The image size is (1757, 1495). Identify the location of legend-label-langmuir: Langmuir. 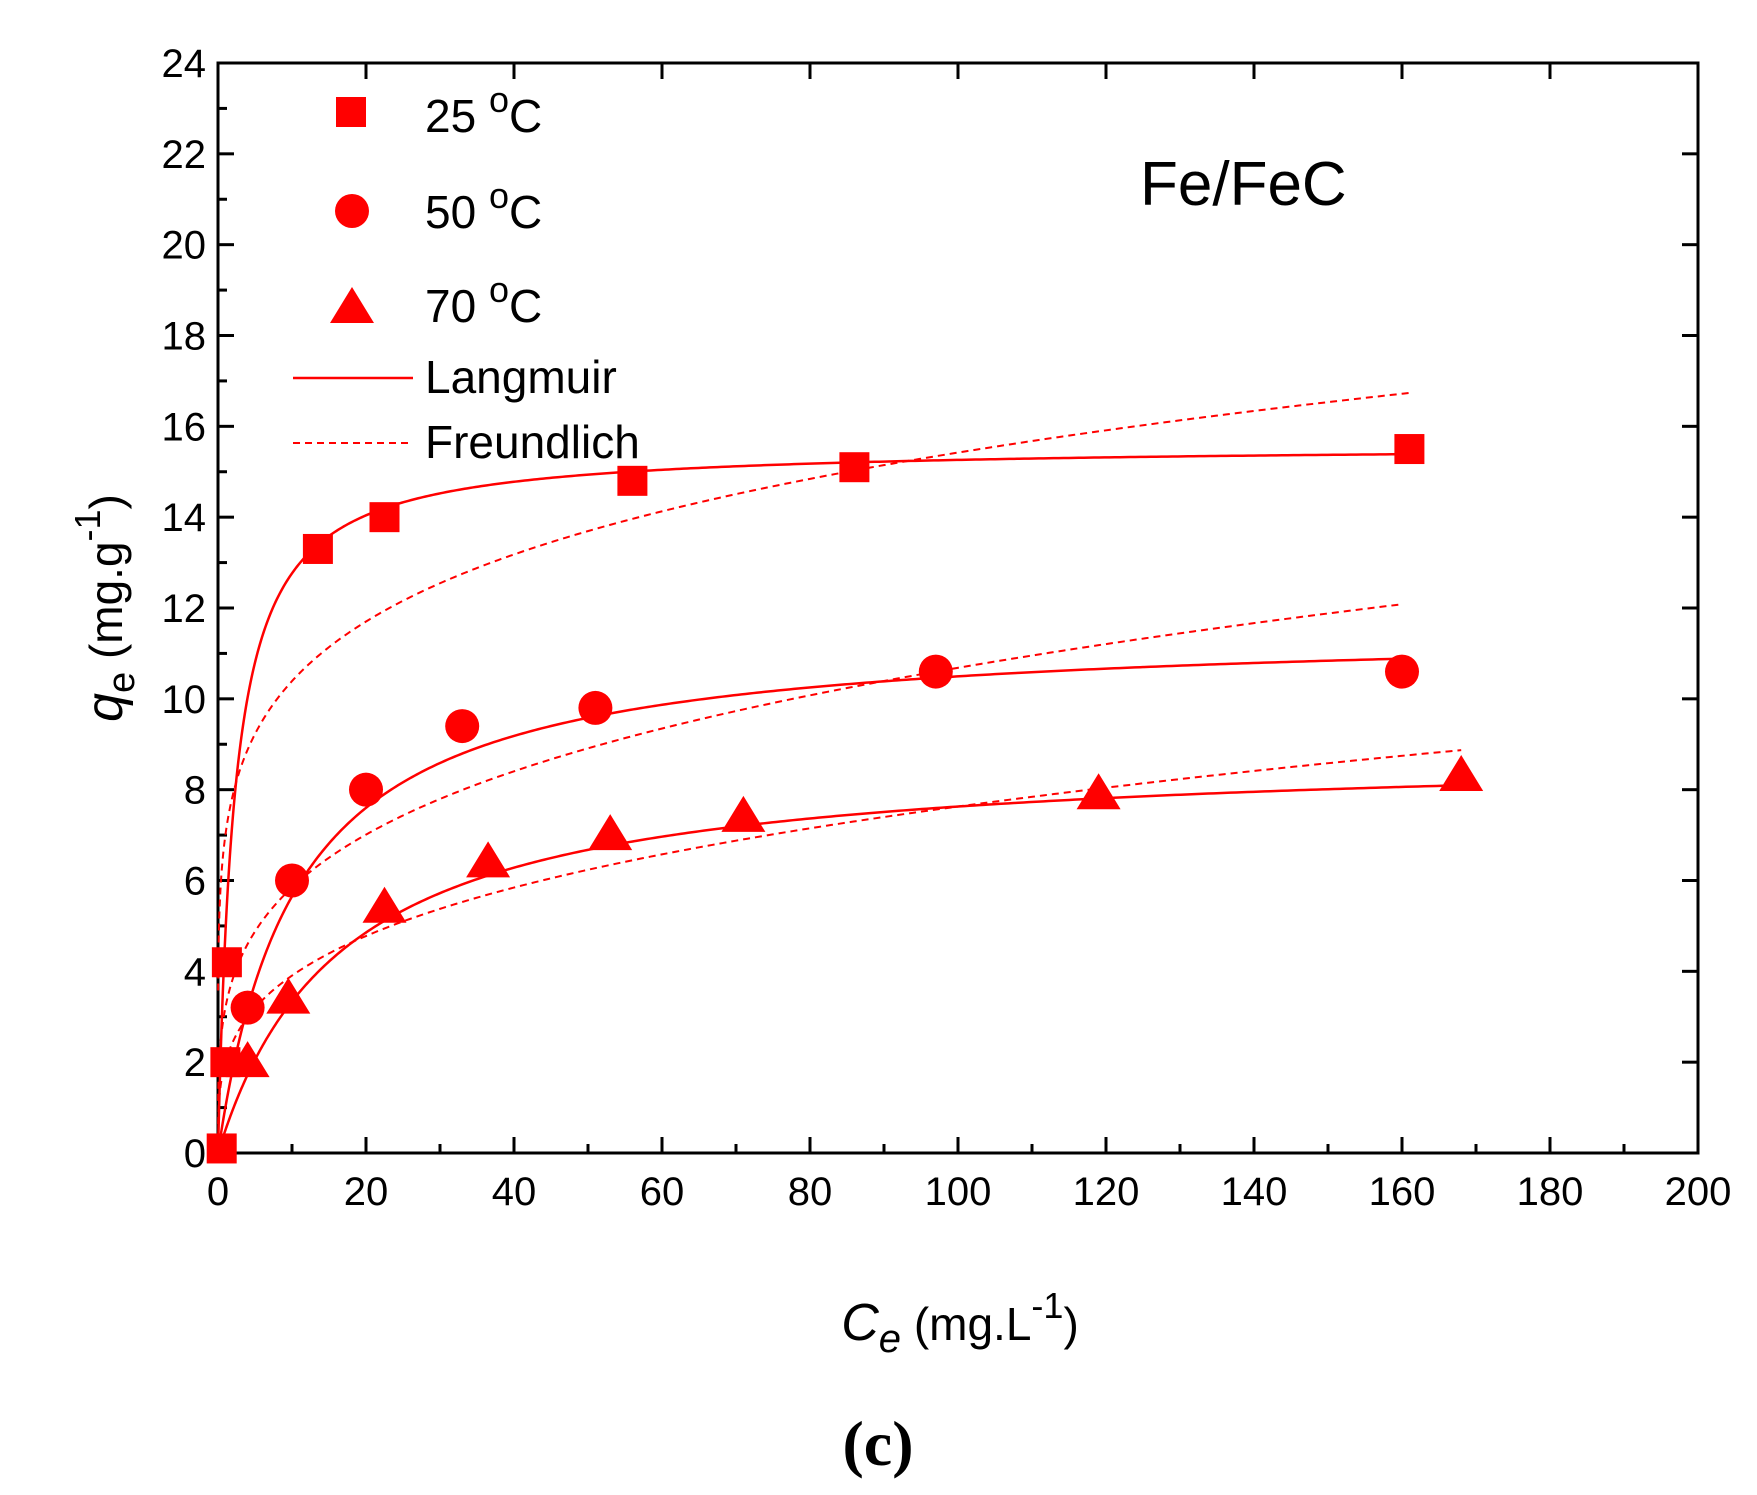
(521, 377).